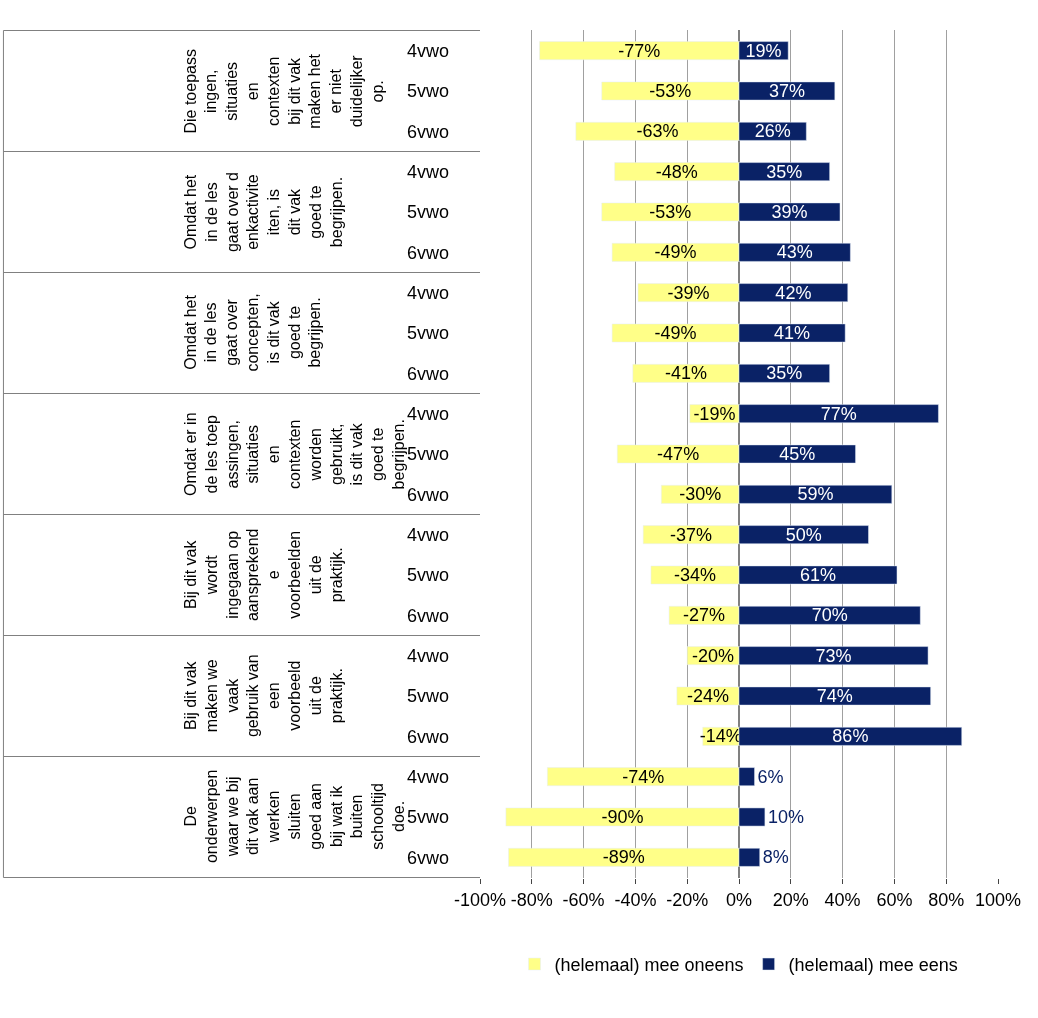 Image resolution: width=1038 pixels, height=1018 pixels. Describe the element at coordinates (786, 91) in the screenshot. I see `data-label: 37%` at that location.